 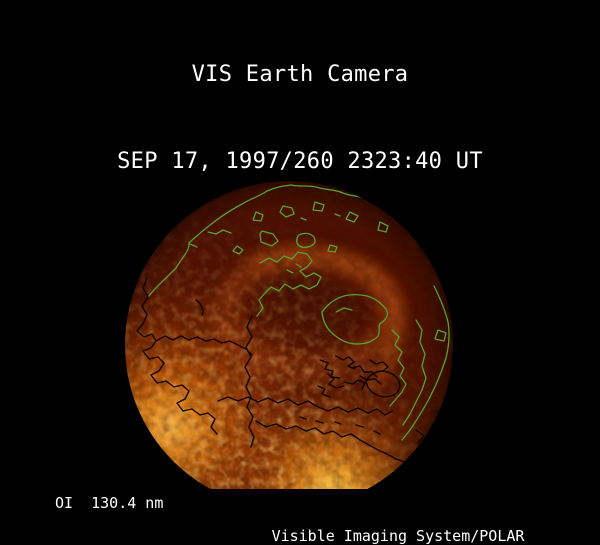 I want to click on wavelength-label: OI 130.4 nm, so click(x=109, y=503).